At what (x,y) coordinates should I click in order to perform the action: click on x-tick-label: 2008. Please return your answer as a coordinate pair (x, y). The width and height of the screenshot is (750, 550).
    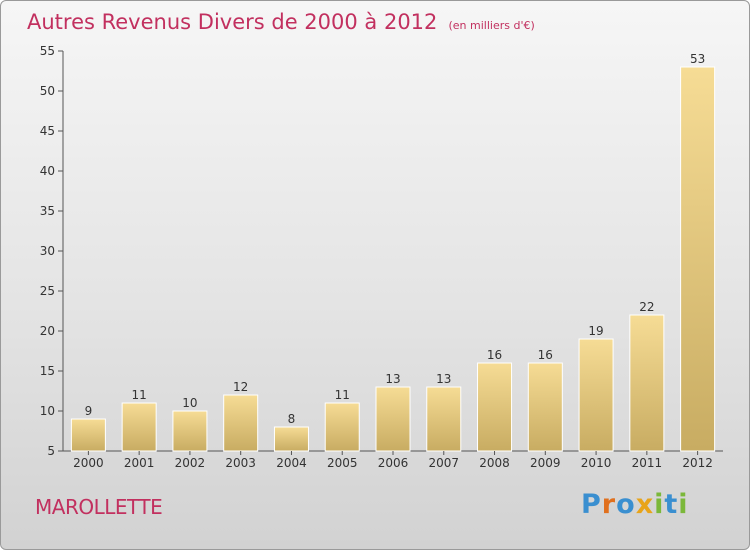
    Looking at the image, I should click on (494, 463).